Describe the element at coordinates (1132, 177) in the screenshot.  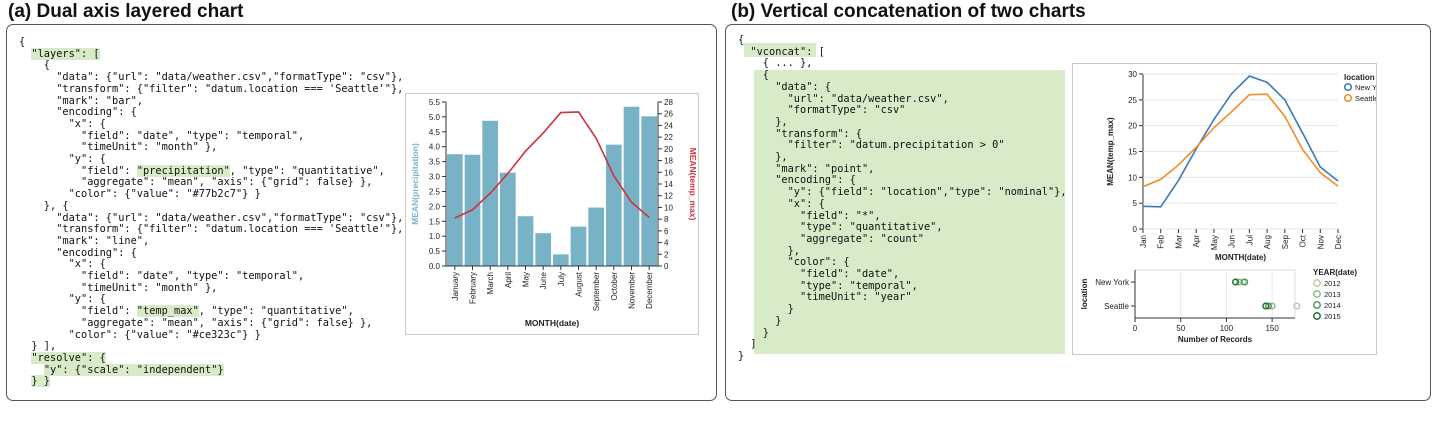
I see `y-tick-label: 10` at that location.